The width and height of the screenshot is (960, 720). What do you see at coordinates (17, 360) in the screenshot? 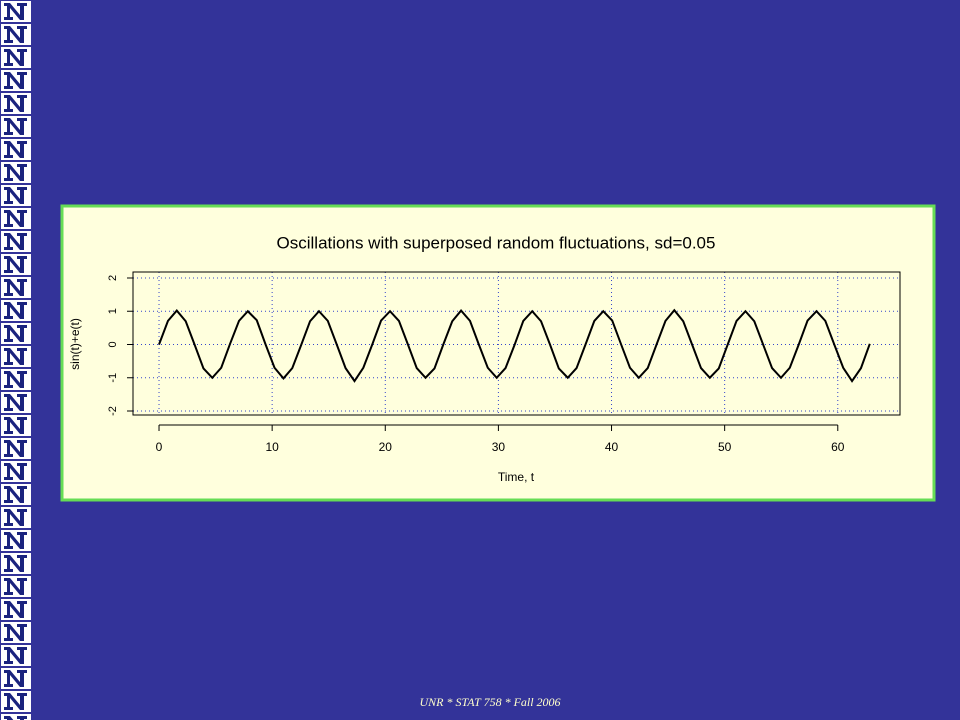
I see `logo-strip` at bounding box center [17, 360].